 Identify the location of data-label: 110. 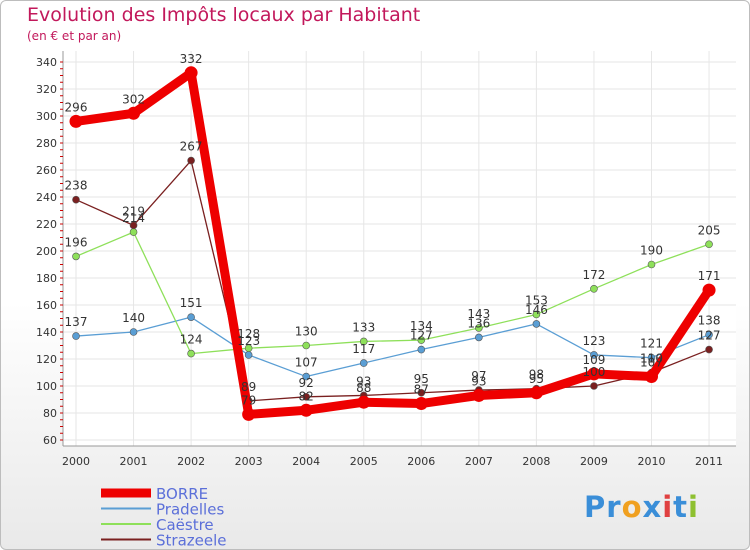
(651, 359).